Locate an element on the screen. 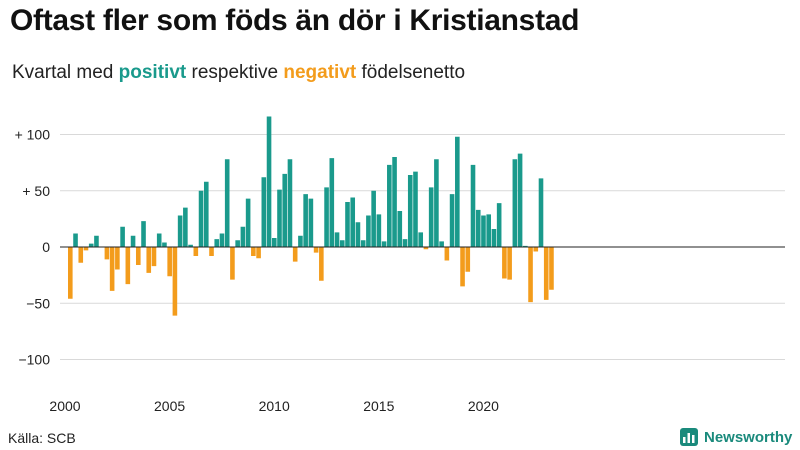  y-tick-label: + 50 is located at coordinates (36, 191).